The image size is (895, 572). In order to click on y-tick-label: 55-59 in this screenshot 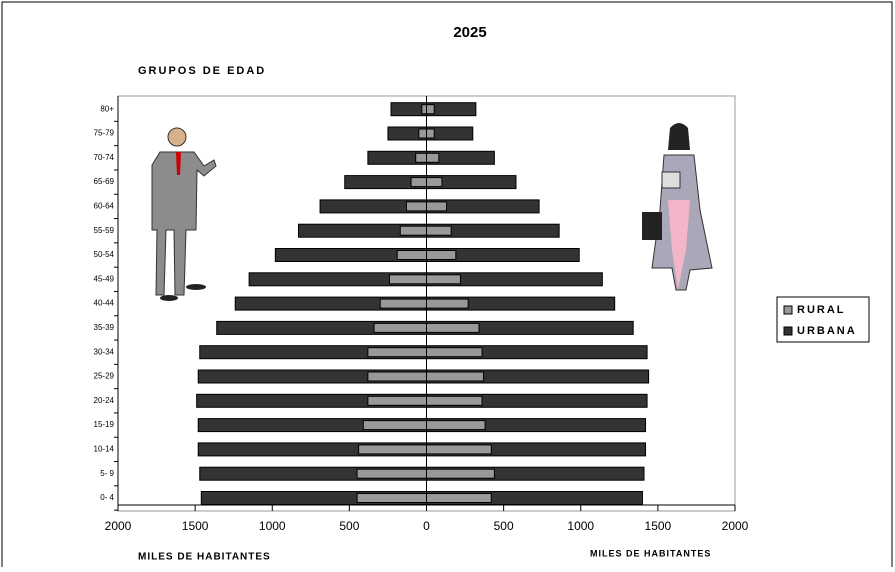, I will do `click(104, 230)`.